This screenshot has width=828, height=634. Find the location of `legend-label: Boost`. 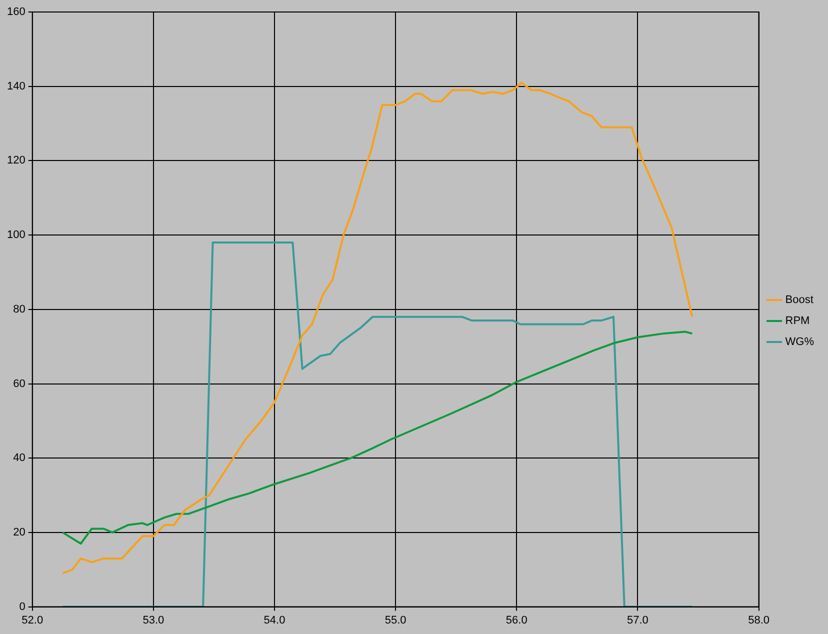

legend-label: Boost is located at coordinates (799, 300).